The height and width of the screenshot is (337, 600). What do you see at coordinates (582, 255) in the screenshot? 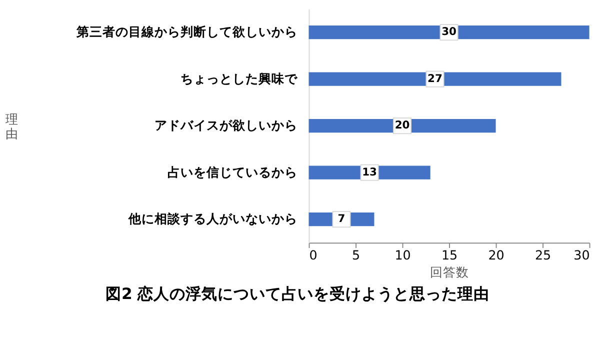
I see `x-tick-label: 30` at bounding box center [582, 255].